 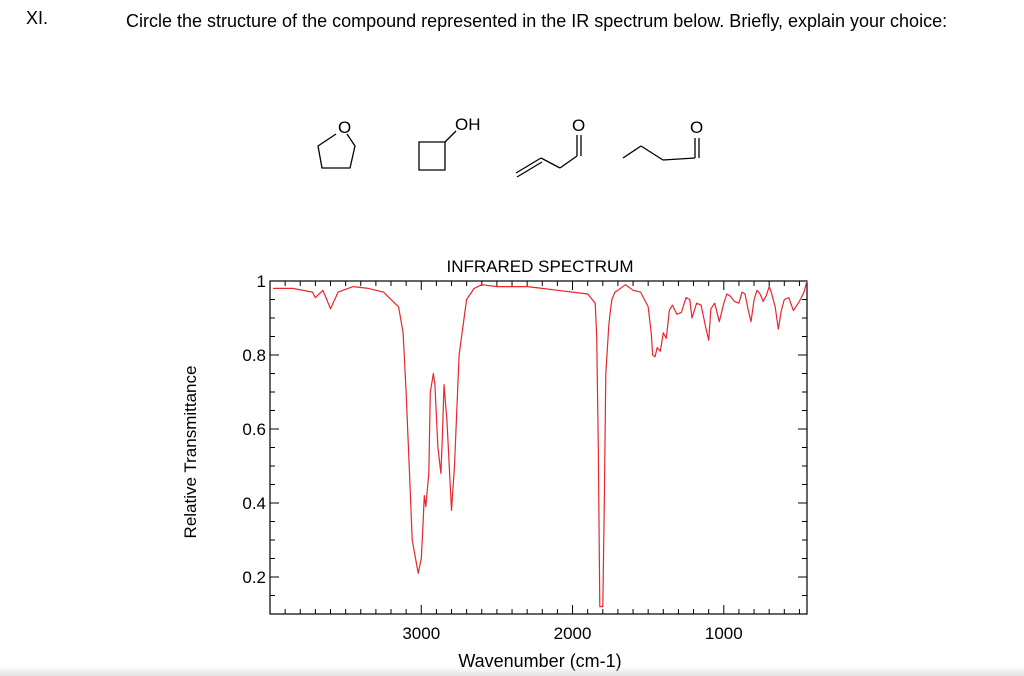 I want to click on atom-label: OH, so click(x=468, y=124).